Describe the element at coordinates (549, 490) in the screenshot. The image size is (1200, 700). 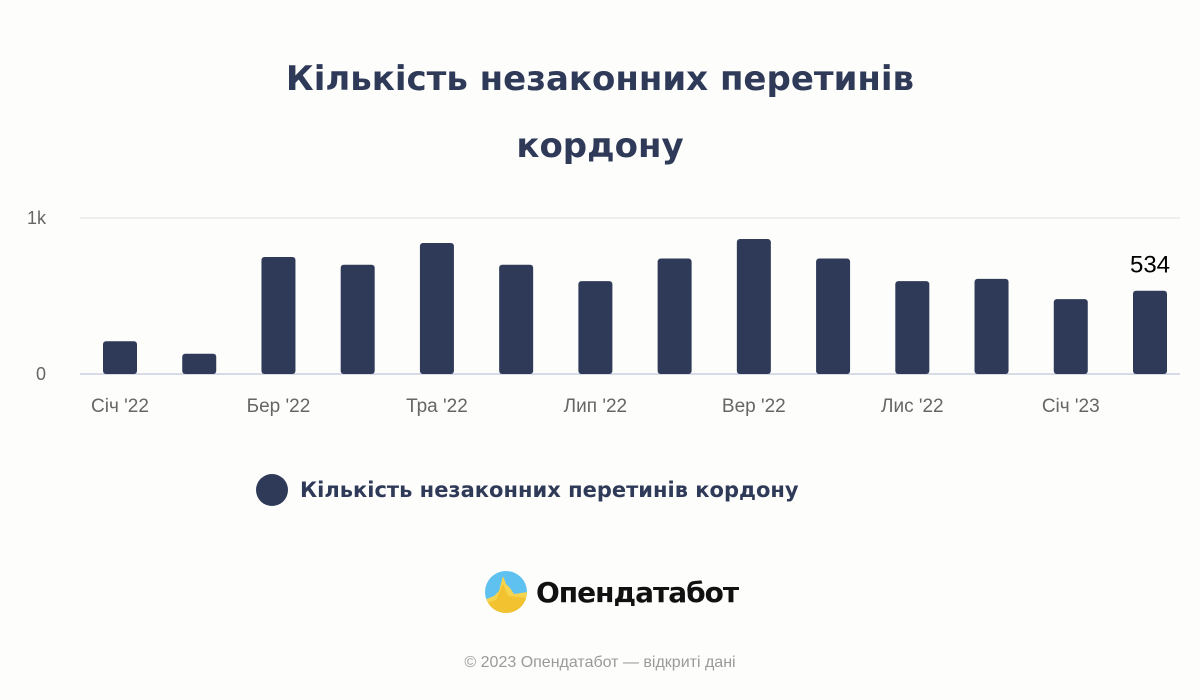
I see `legend-label: Кількість незаконних перетинів кордону` at that location.